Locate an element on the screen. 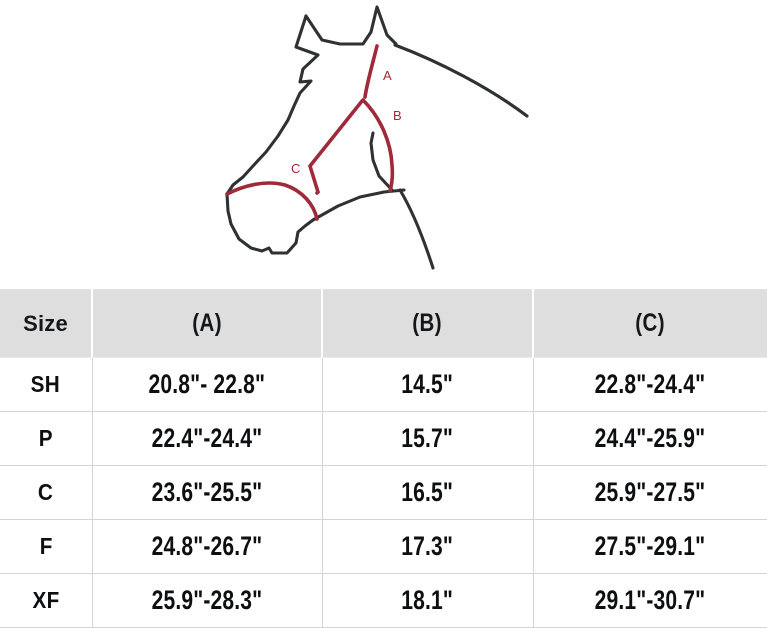 The image size is (767, 628). diagram-label-b: B is located at coordinates (397, 115).